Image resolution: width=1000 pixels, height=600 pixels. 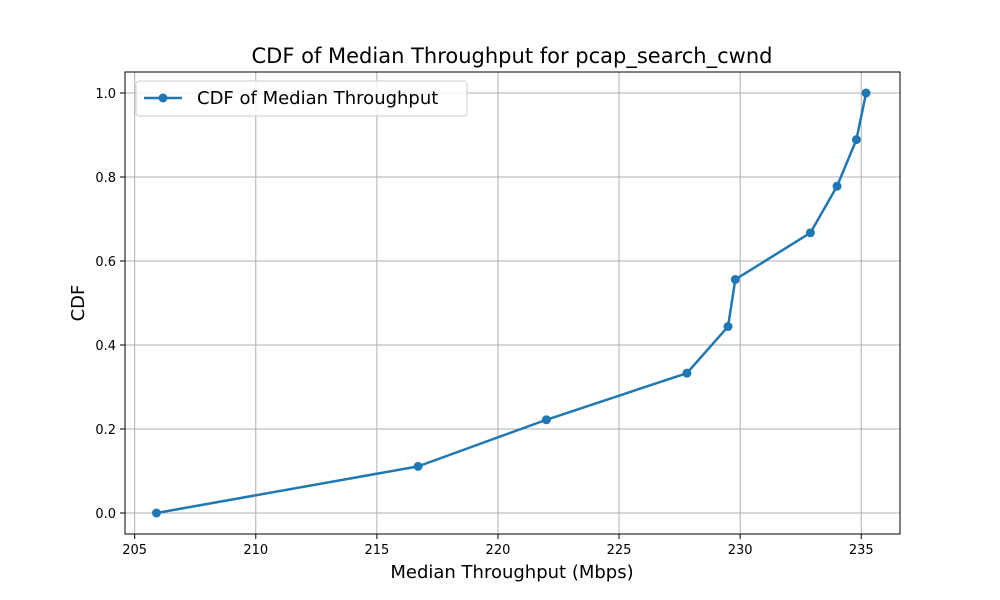 I want to click on y-tick-label: 0.2, so click(x=105, y=430).